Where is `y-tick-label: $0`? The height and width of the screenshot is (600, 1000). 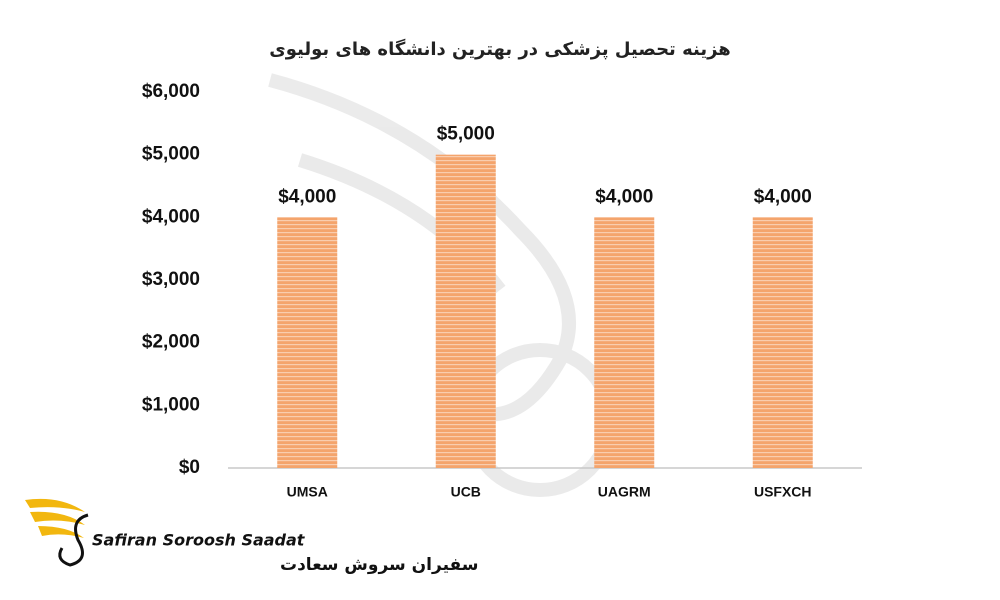 y-tick-label: $0 is located at coordinates (189, 467).